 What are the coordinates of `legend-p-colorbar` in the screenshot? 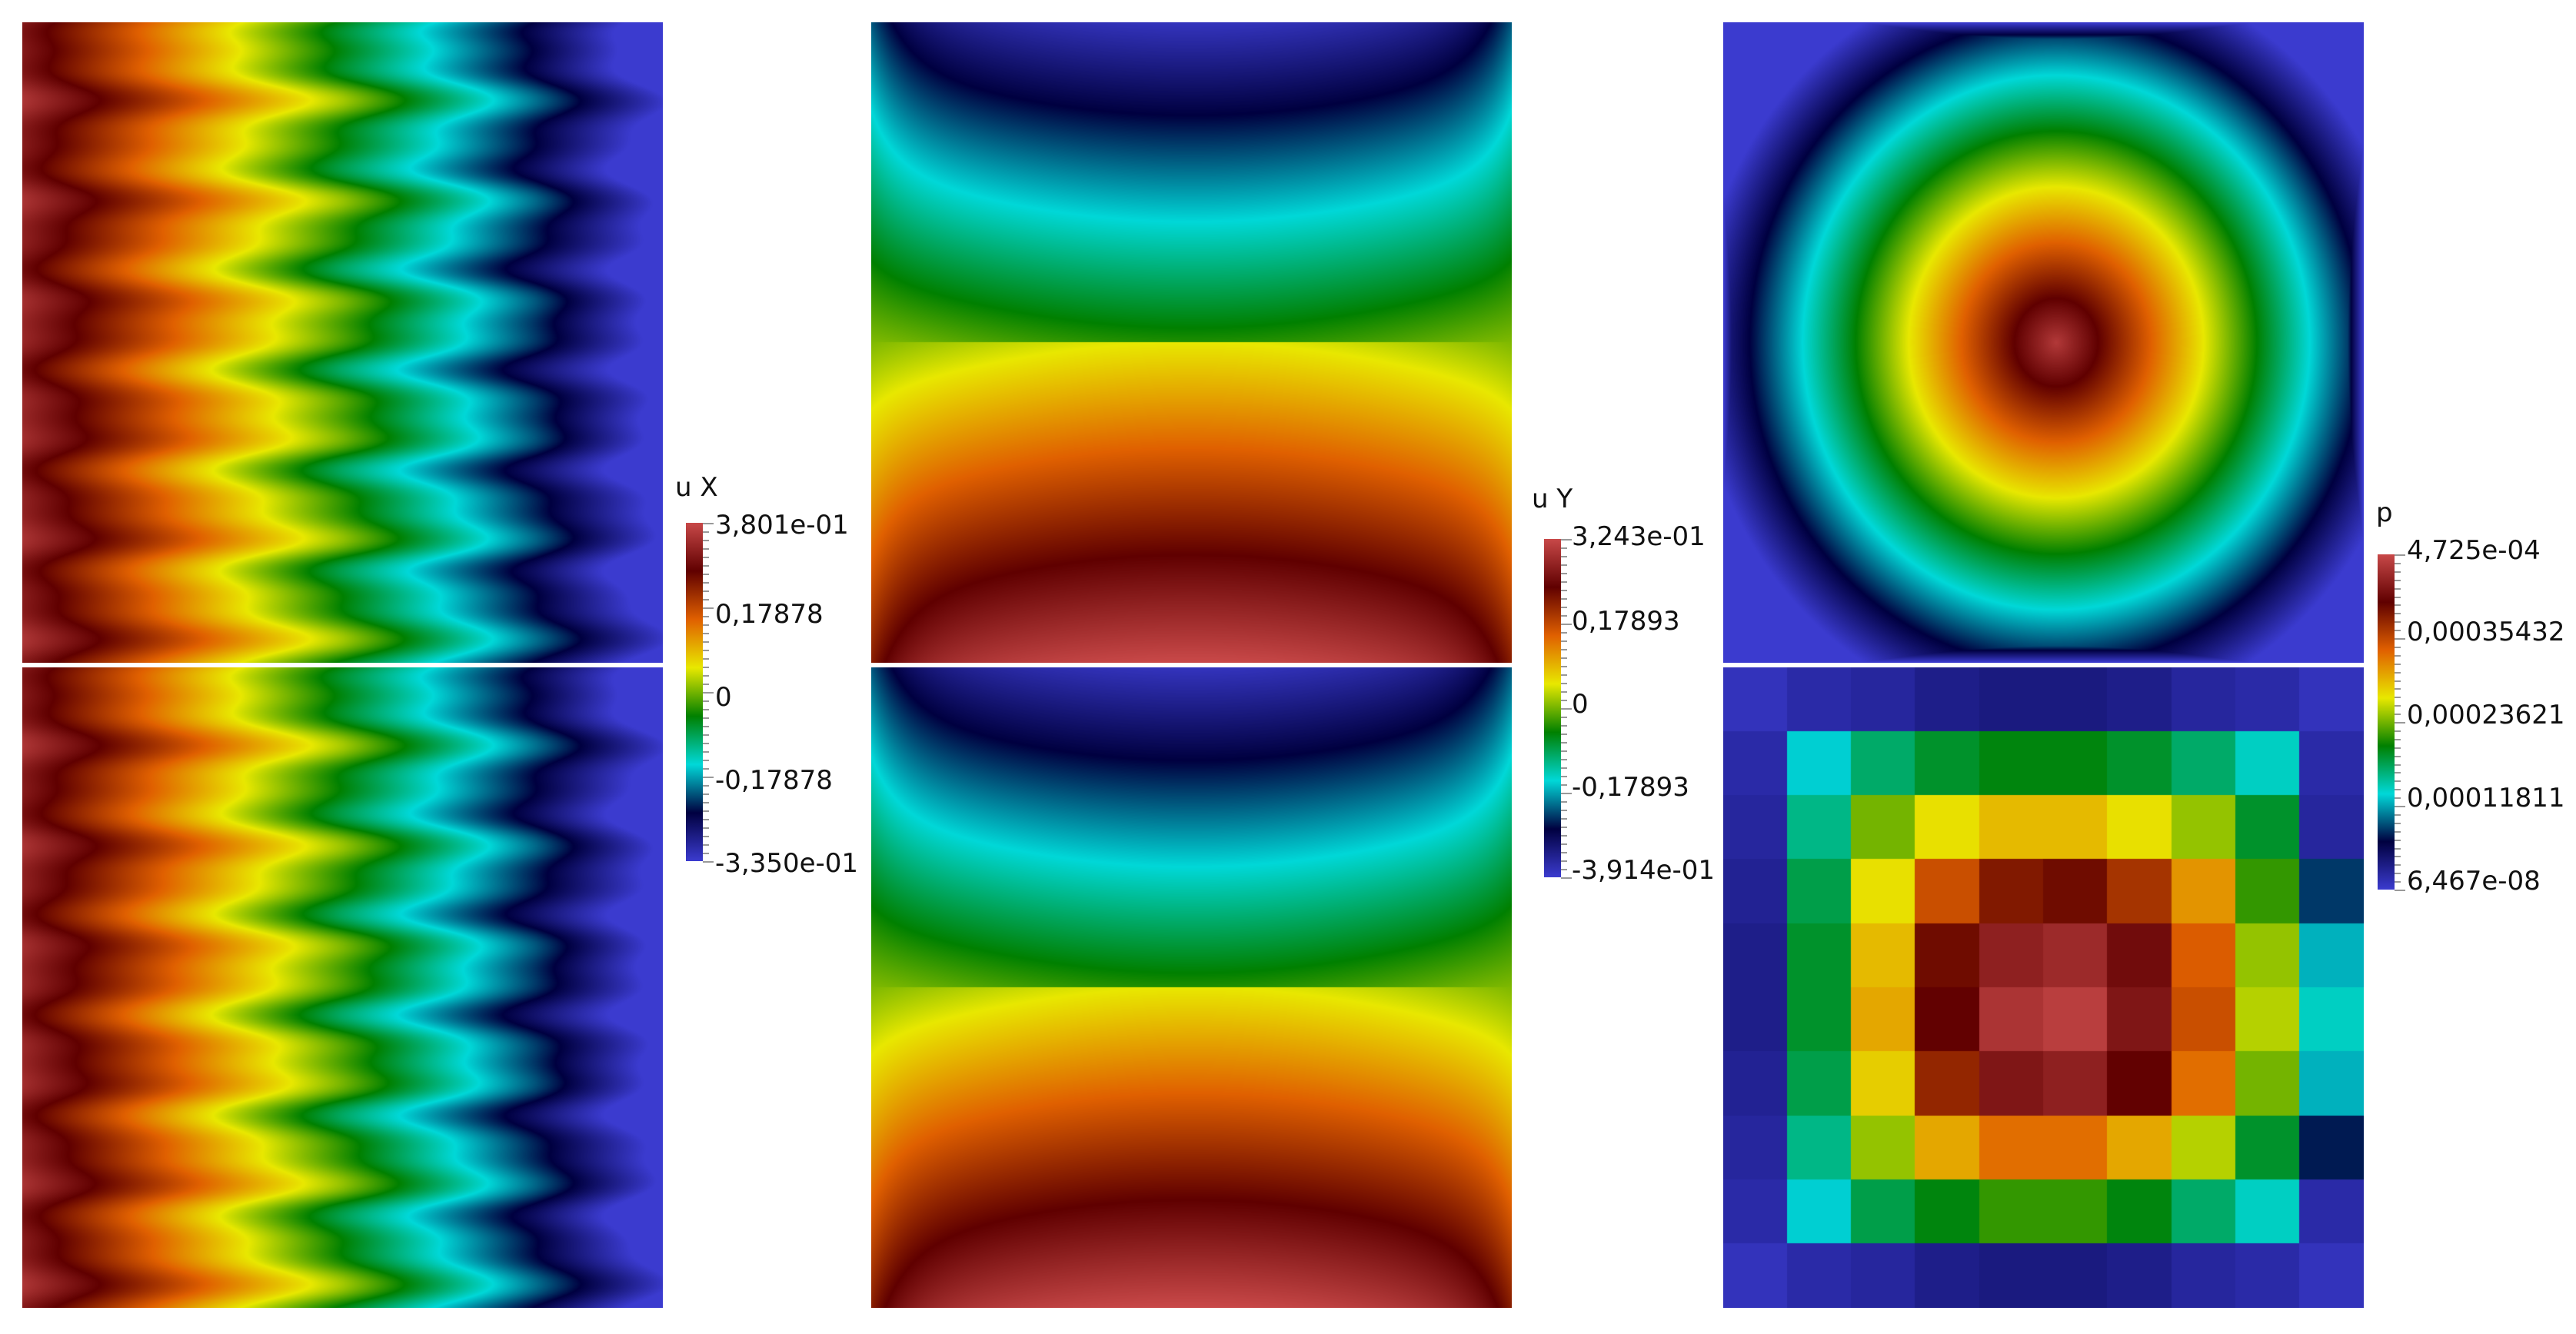 It's located at (2386, 722).